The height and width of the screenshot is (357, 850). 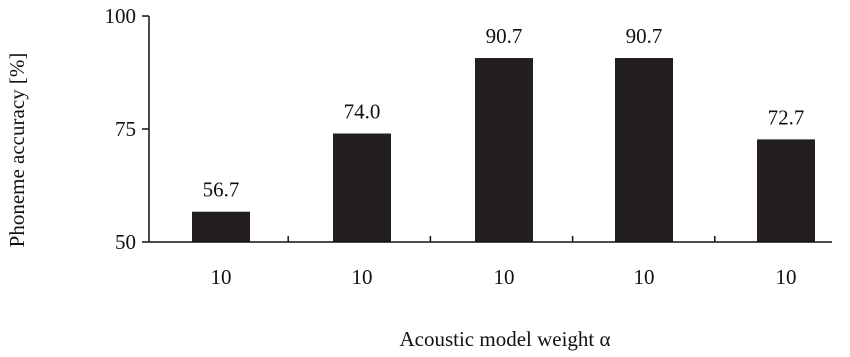 What do you see at coordinates (504, 339) in the screenshot?
I see `x-axis-title: Acoustic model weight α` at bounding box center [504, 339].